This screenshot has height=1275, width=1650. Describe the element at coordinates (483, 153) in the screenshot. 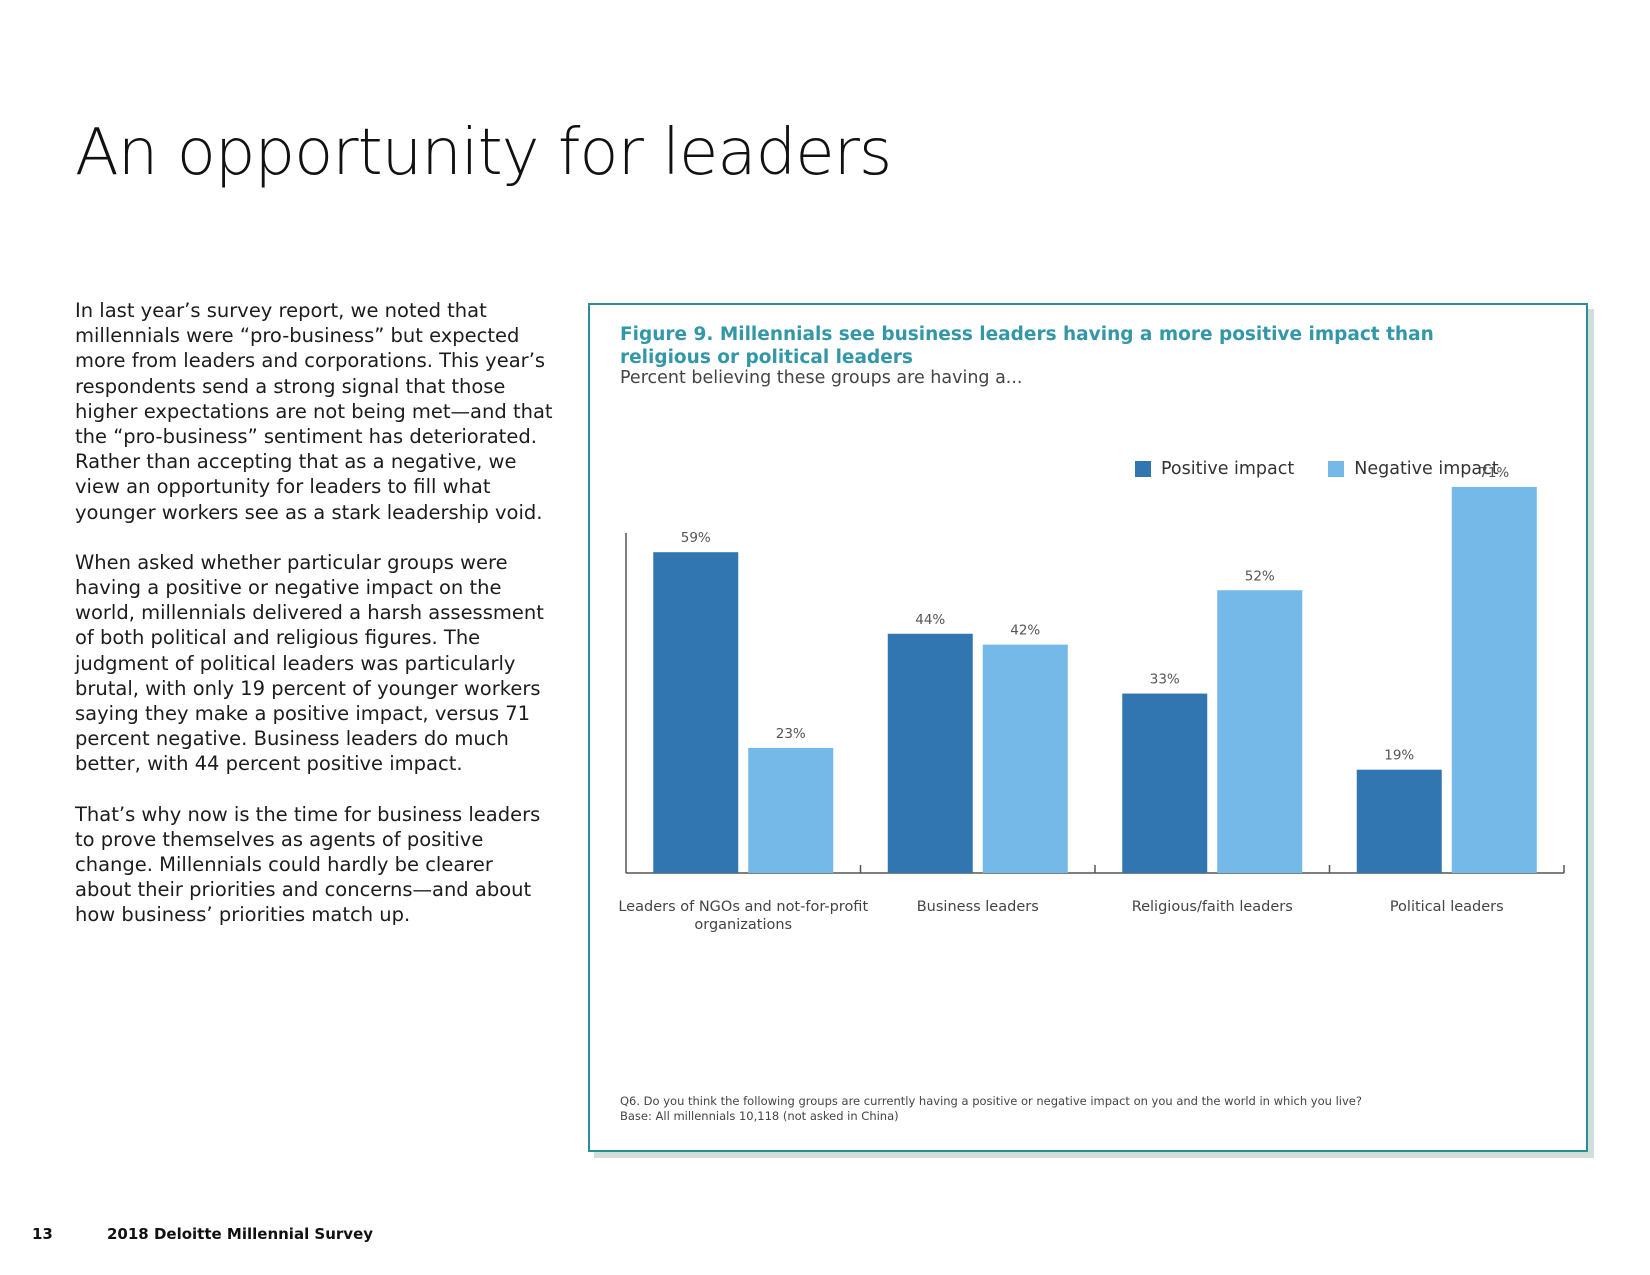

I see `page-title: An opportunity for leaders` at that location.